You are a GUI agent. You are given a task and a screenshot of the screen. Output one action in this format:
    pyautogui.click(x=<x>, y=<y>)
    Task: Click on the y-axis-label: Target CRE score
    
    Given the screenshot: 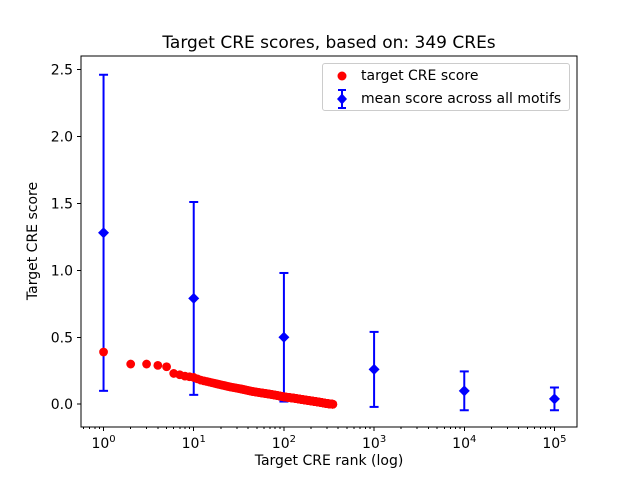 What is the action you would take?
    pyautogui.click(x=33, y=241)
    